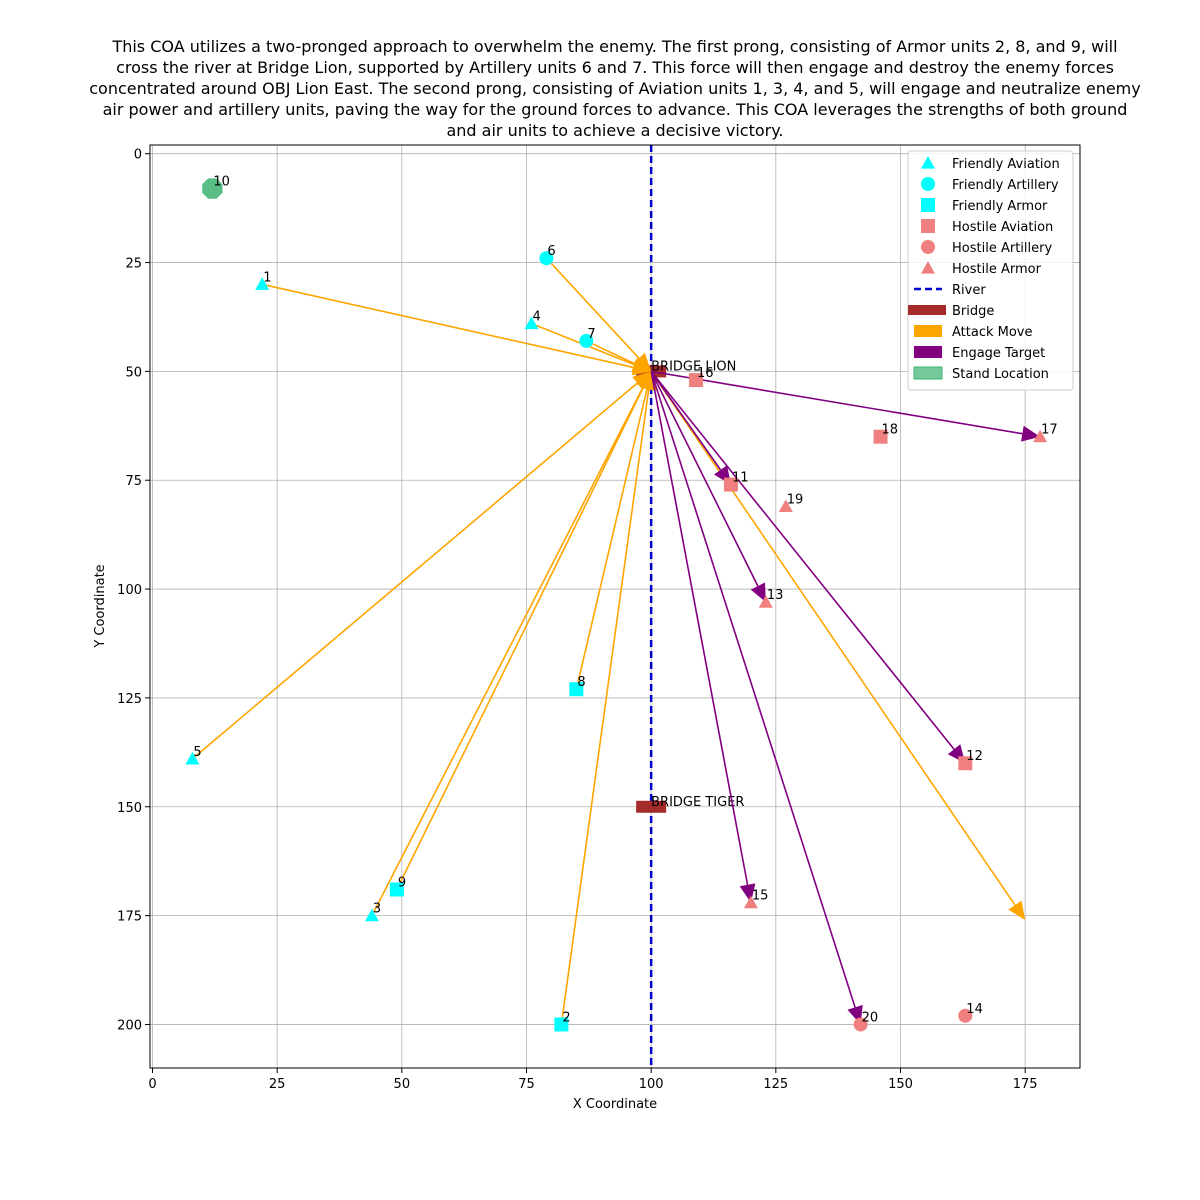 The height and width of the screenshot is (1200, 1200). Describe the element at coordinates (1025, 1084) in the screenshot. I see `x-tick-label: 175` at that location.